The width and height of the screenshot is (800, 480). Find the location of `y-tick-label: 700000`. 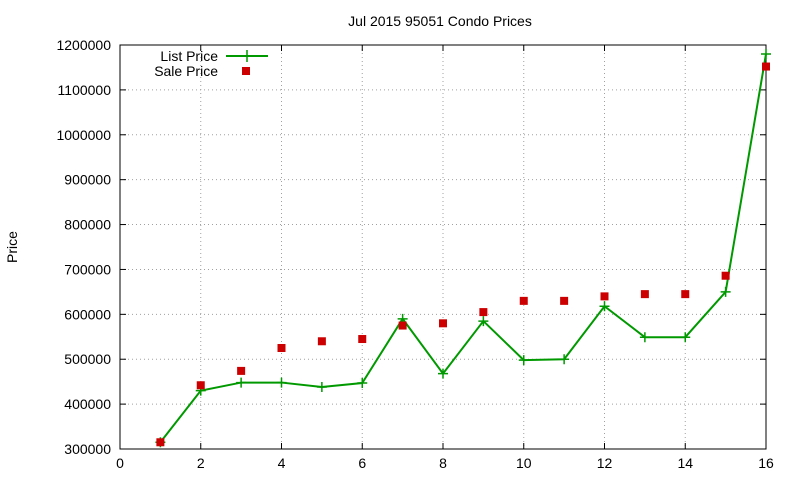

y-tick-label: 700000 is located at coordinates (87, 269).